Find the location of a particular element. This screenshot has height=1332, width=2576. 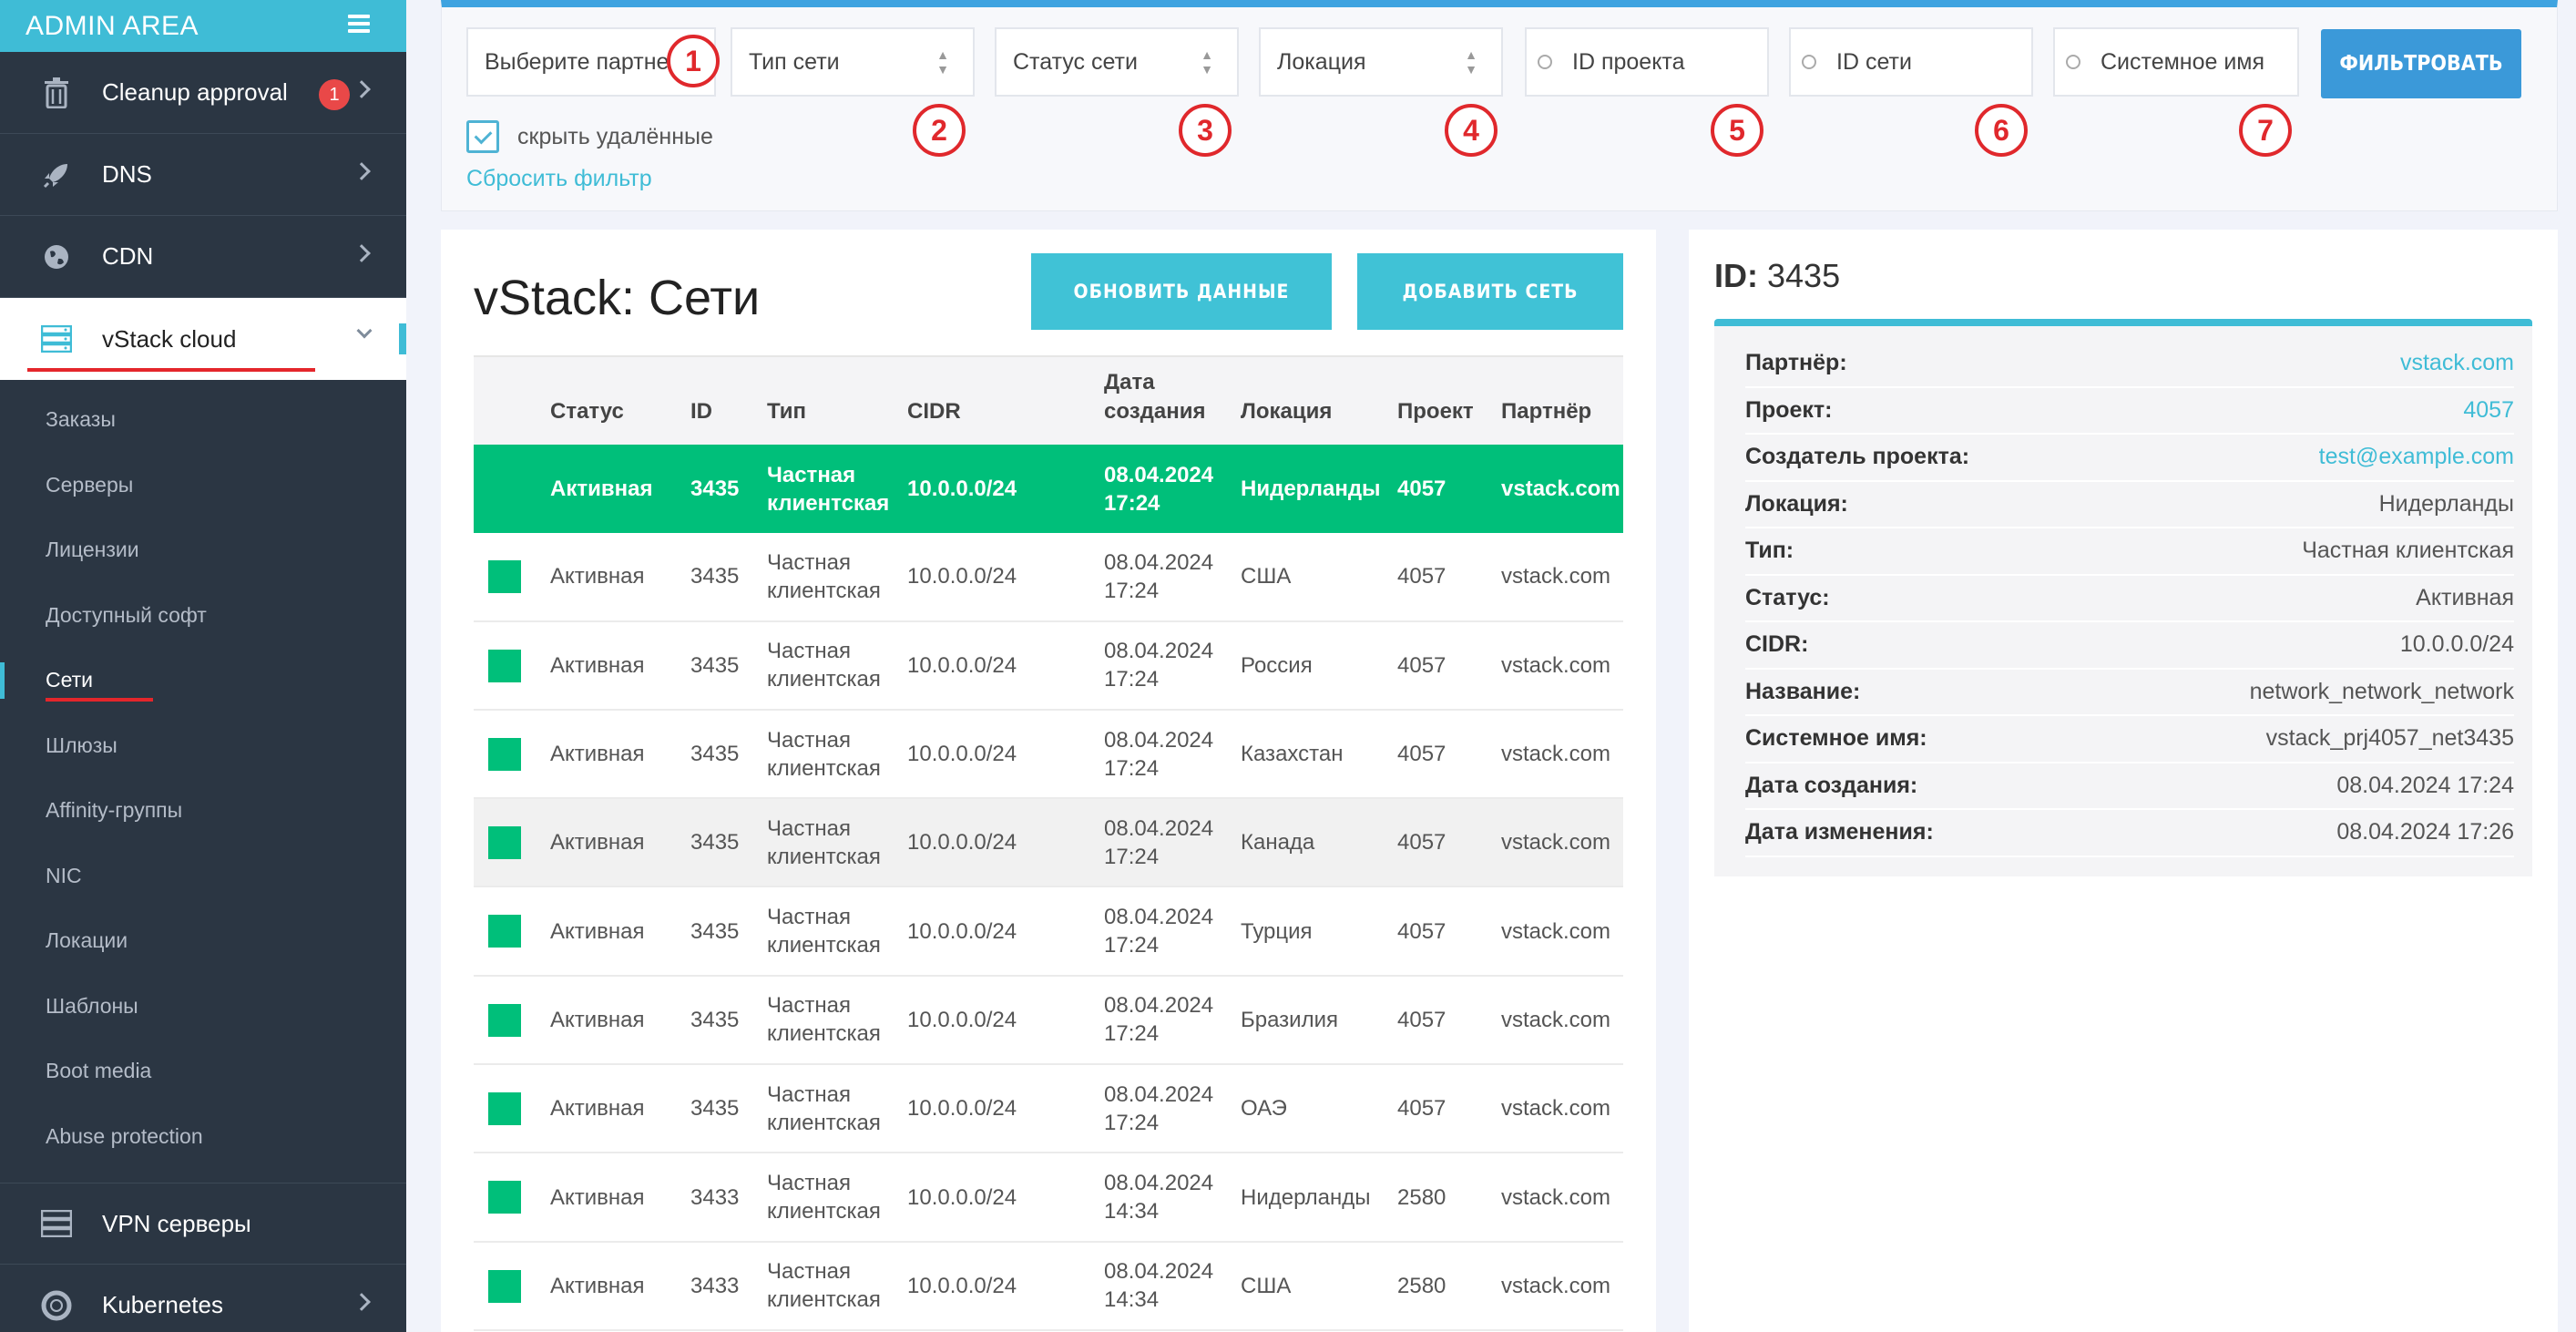

cell-location: Канада is located at coordinates (1278, 843).